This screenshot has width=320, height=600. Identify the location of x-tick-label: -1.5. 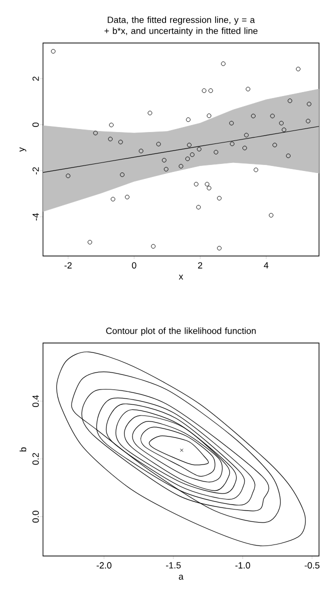
(173, 565).